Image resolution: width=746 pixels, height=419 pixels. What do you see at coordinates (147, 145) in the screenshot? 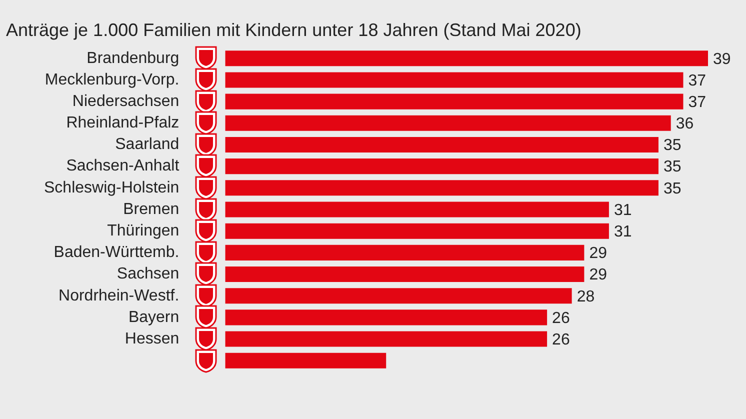
I see `y-tick-label: Saarland` at bounding box center [147, 145].